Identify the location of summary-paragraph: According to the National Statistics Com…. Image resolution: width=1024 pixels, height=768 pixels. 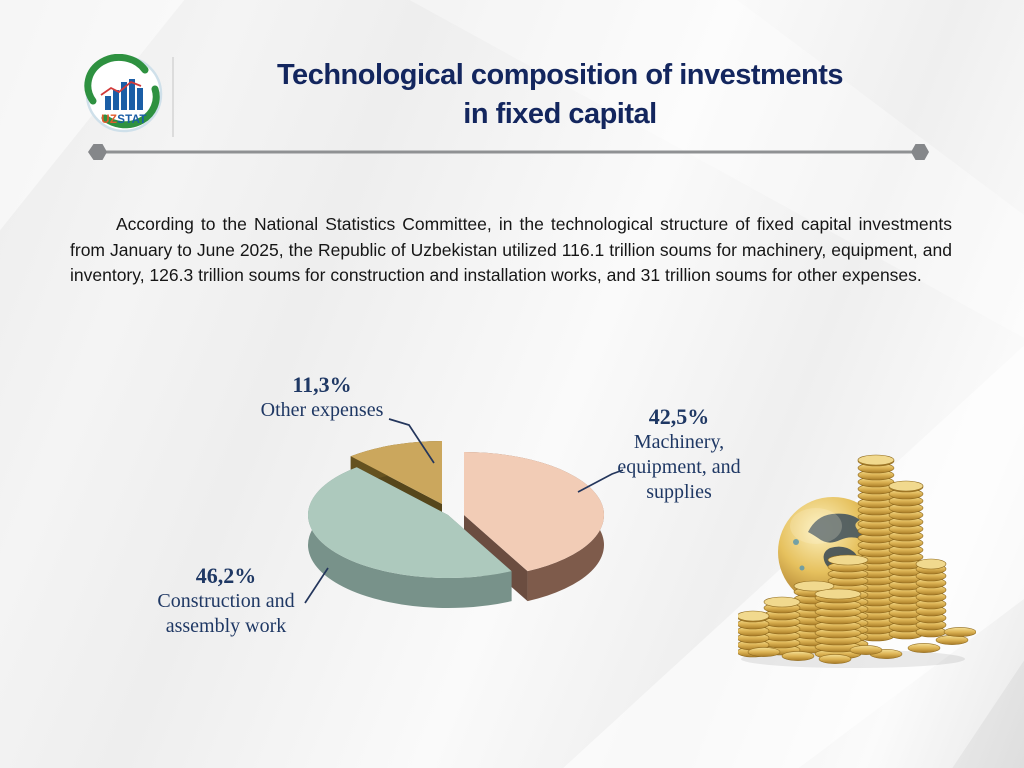
(511, 249).